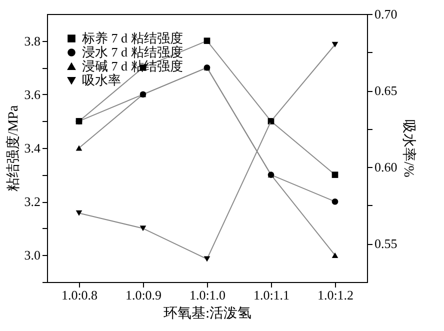 Image resolution: width=444 pixels, height=331 pixels. Describe the element at coordinates (32, 255) in the screenshot. I see `y-tick-label: 3.0` at that location.